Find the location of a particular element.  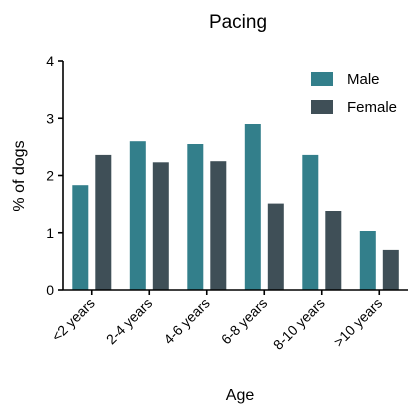

legend-label-male: Male is located at coordinates (363, 79).